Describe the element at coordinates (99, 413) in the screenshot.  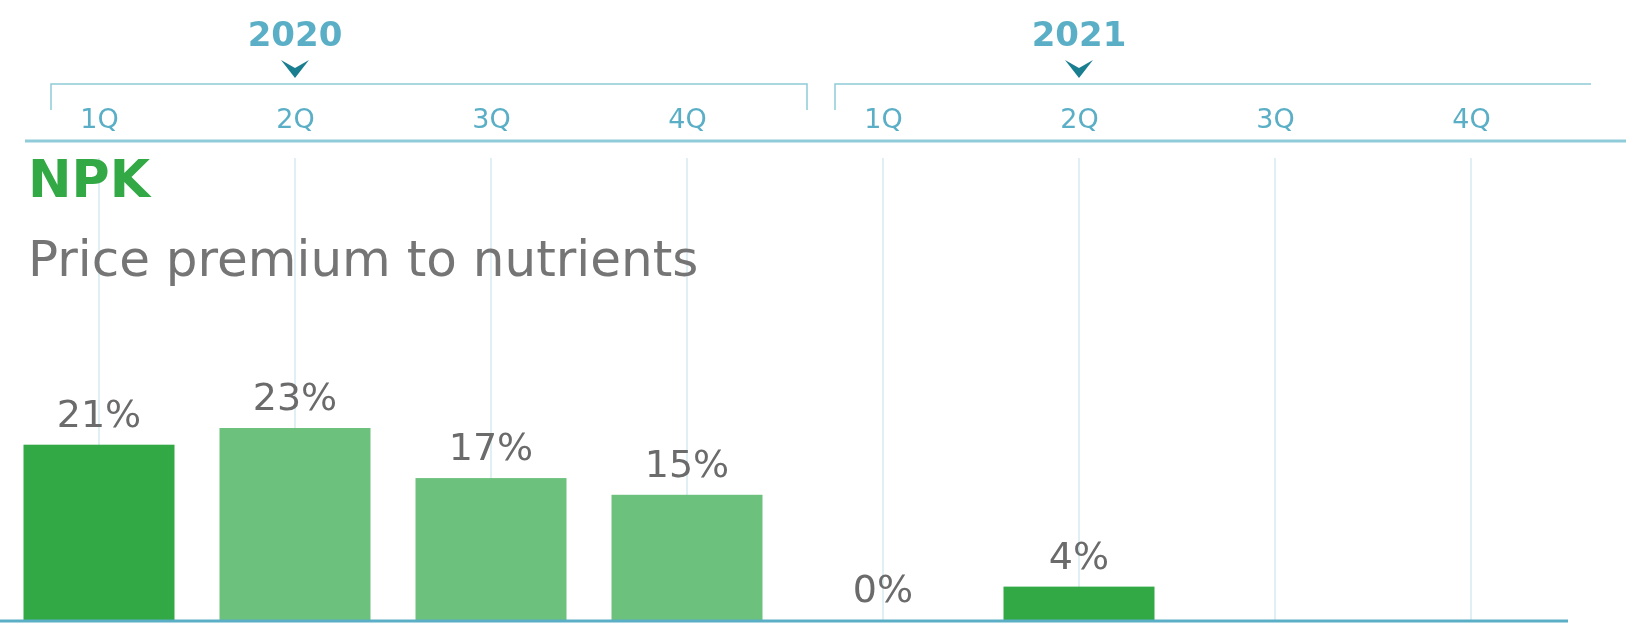
I see `data-label: 21%` at that location.